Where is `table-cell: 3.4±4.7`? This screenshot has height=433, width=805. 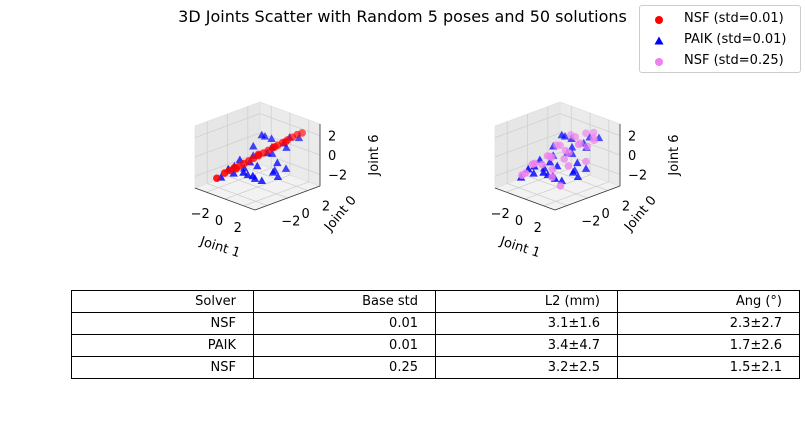 table-cell: 3.4±4.7 is located at coordinates (526, 345).